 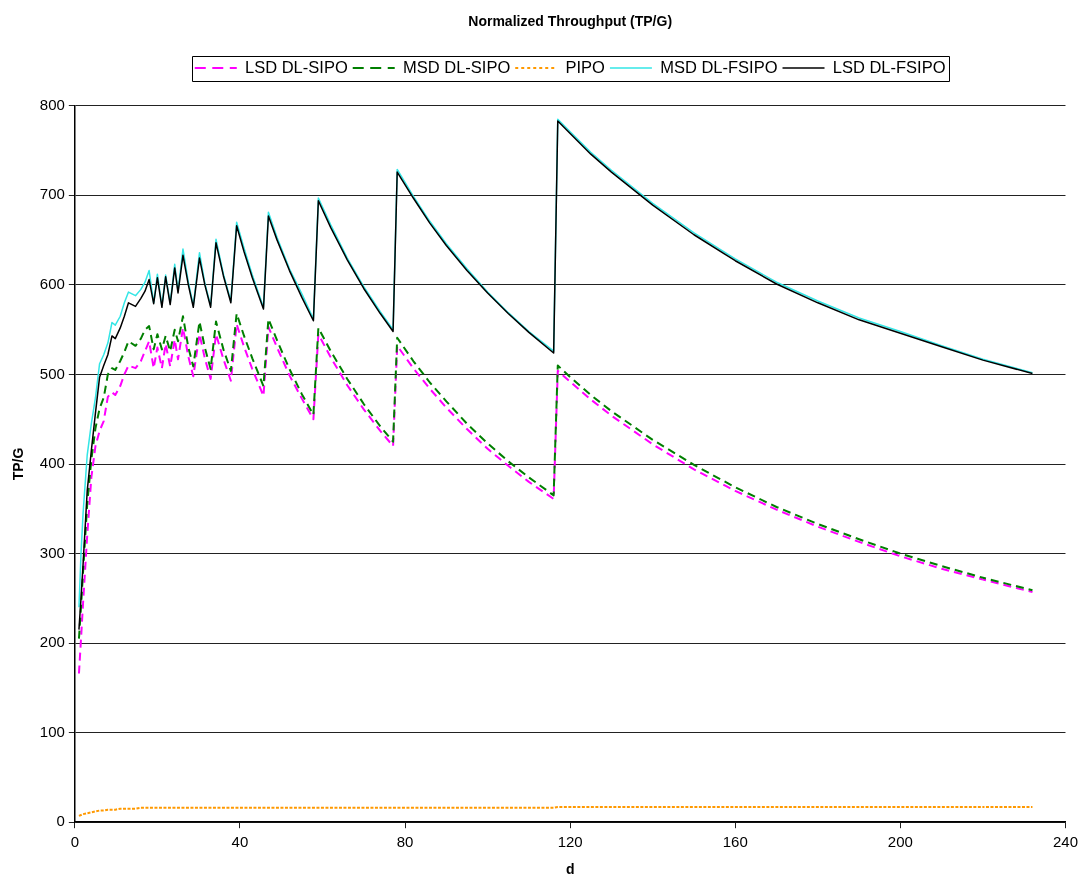 I want to click on x-tick-label: 40, so click(x=240, y=842).